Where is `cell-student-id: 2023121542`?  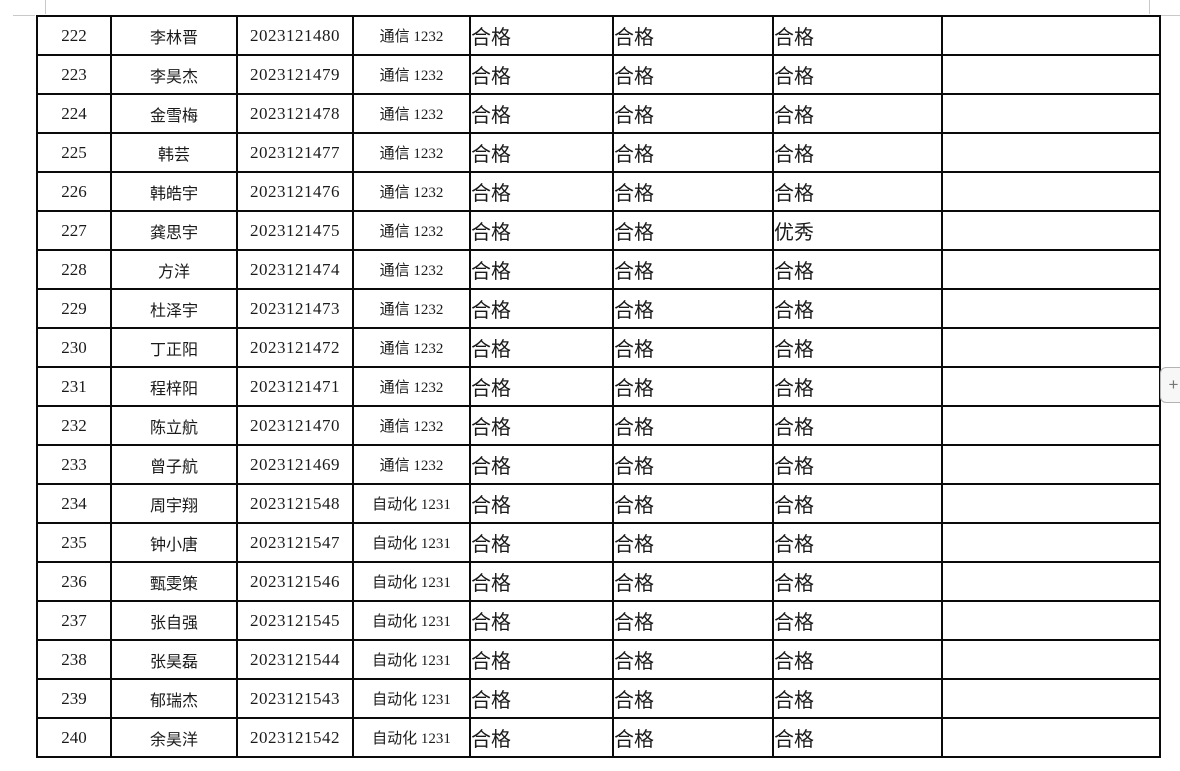 cell-student-id: 2023121542 is located at coordinates (295, 737).